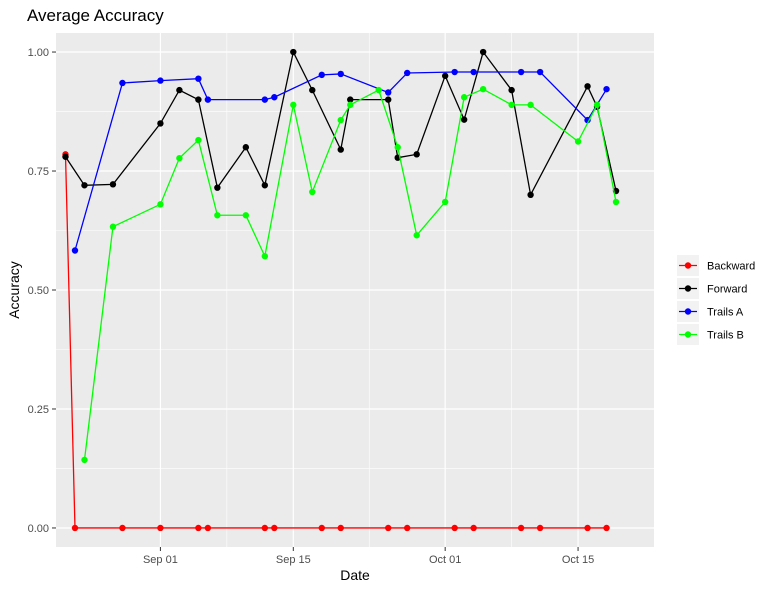  I want to click on legend: Backward Forward Trails A Trails B, so click(716, 300).